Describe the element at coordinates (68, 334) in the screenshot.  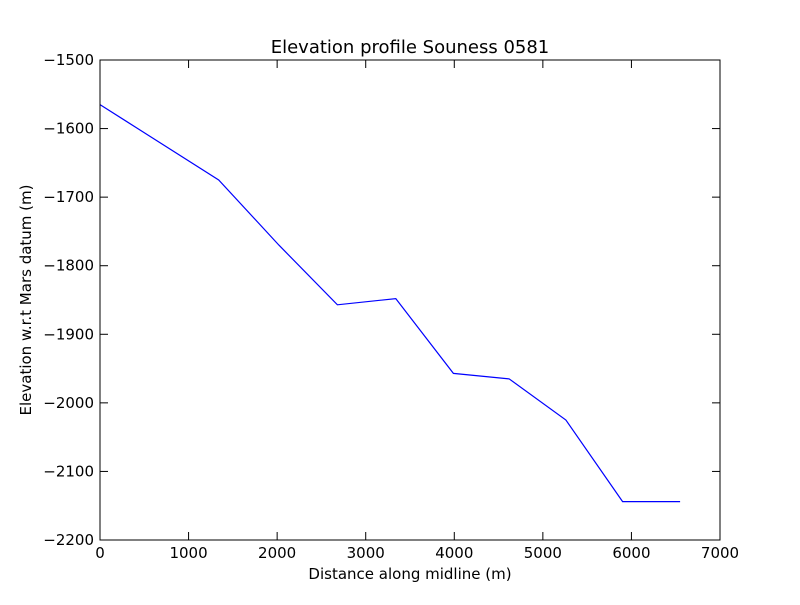
I see `y-tick-label: −1900` at that location.